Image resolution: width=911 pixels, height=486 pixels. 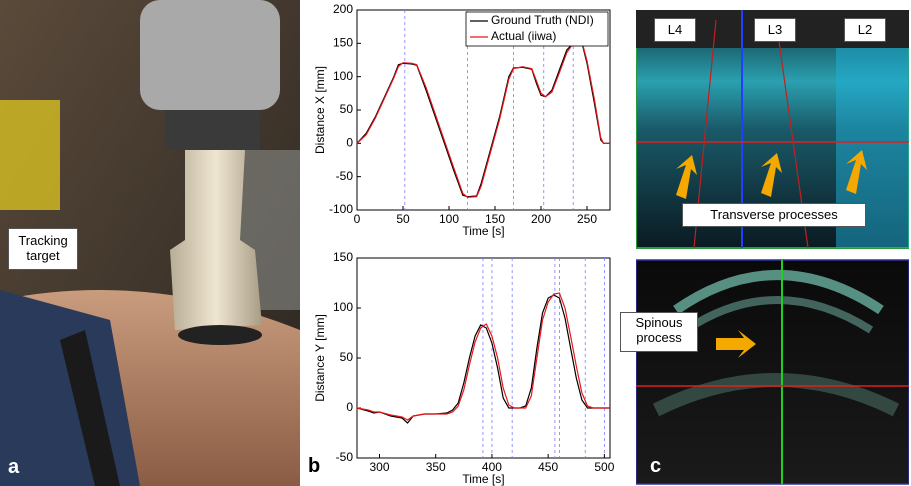 I want to click on legend-label: Ground Truth (NDI), so click(x=542, y=20).